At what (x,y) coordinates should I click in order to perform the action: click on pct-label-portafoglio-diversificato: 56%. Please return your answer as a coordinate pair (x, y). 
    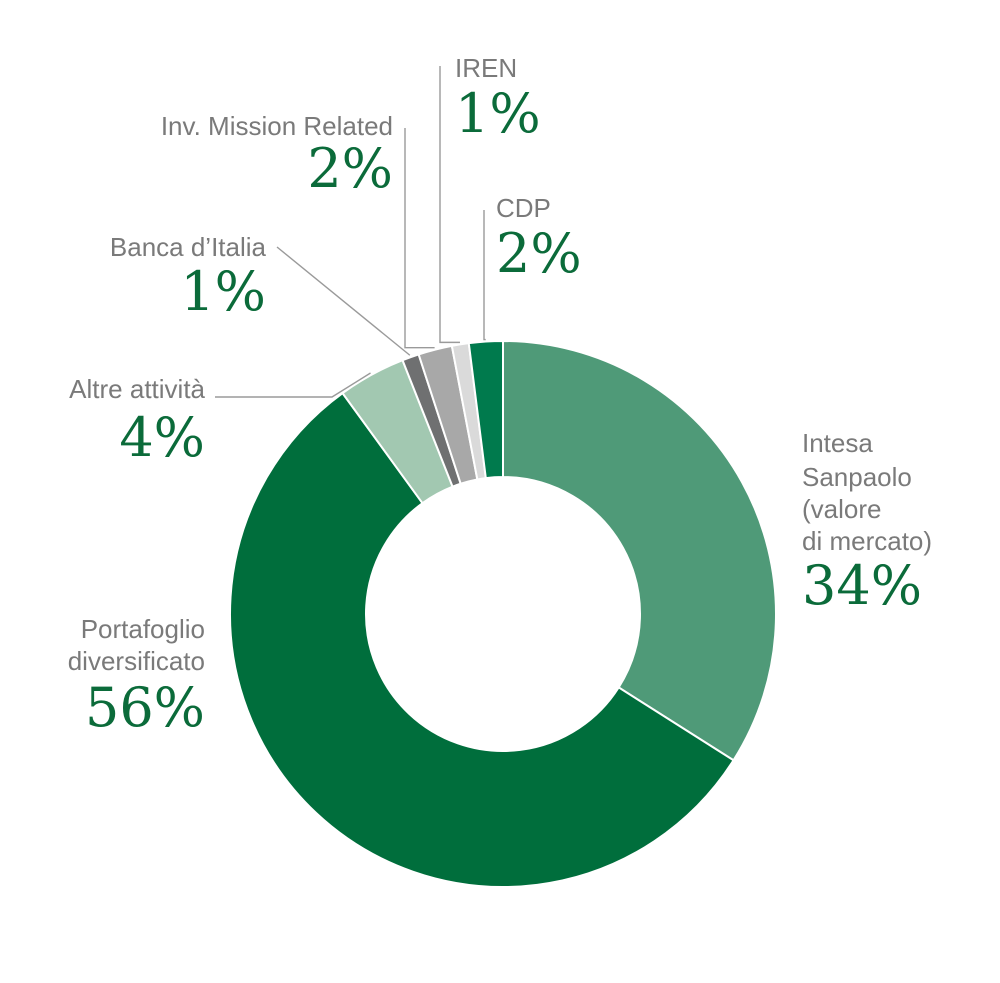
    Looking at the image, I should click on (145, 707).